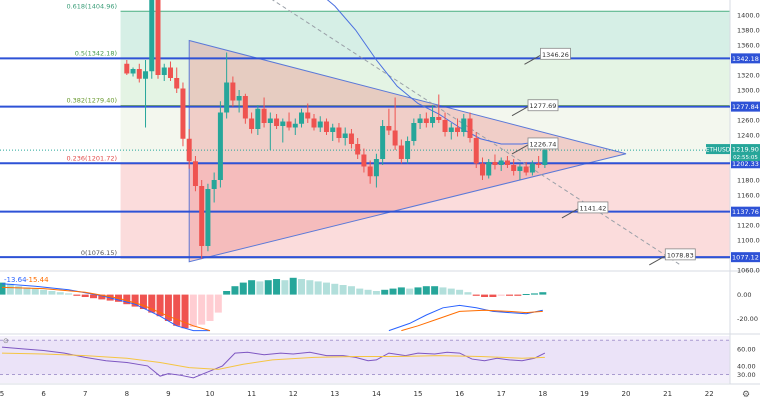 This screenshot has height=405, width=760. Describe the element at coordinates (748, 91) in the screenshot. I see `price-tick-5: 1300.00` at that location.